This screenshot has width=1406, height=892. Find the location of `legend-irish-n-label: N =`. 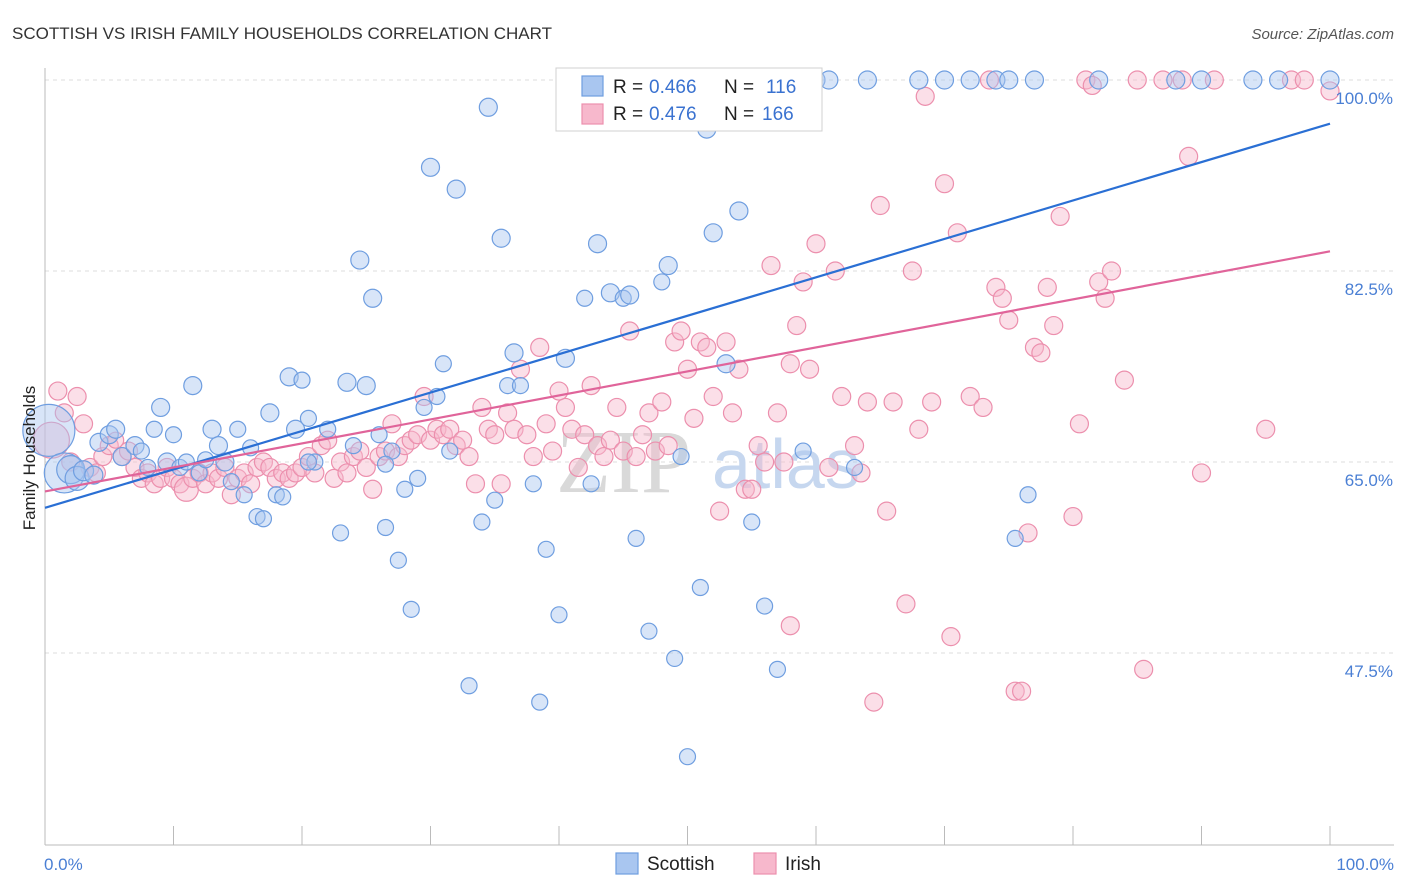

legend-irish-n-label: N = is located at coordinates (739, 114).